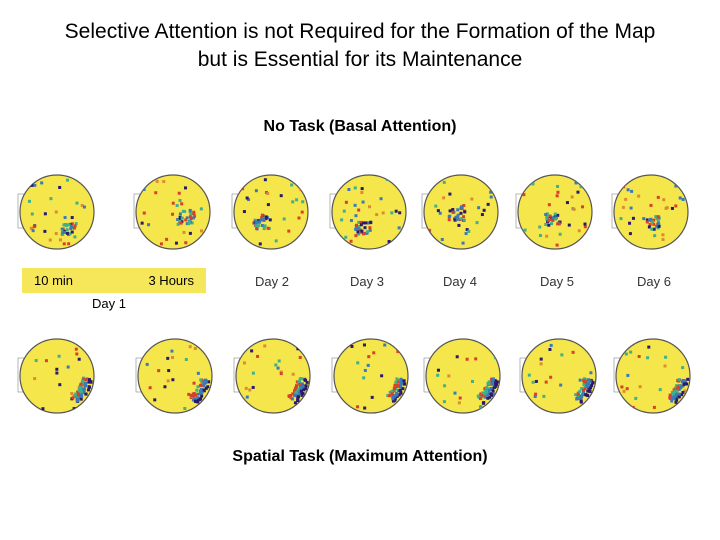 The width and height of the screenshot is (720, 540). I want to click on time-label-day2: Day 2, so click(272, 281).